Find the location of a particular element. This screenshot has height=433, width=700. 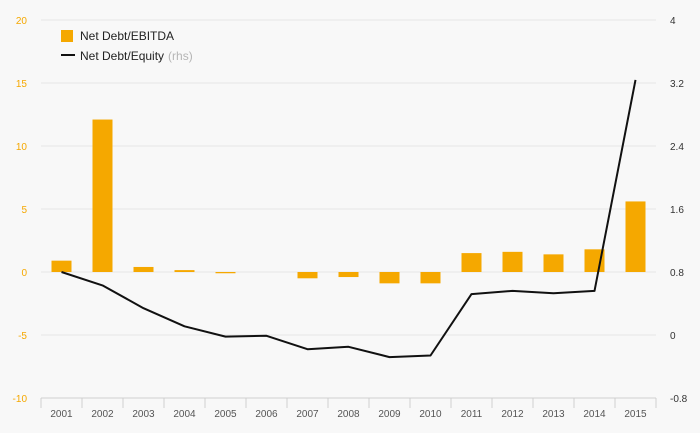

y-left-tick-label: 15 is located at coordinates (22, 84).